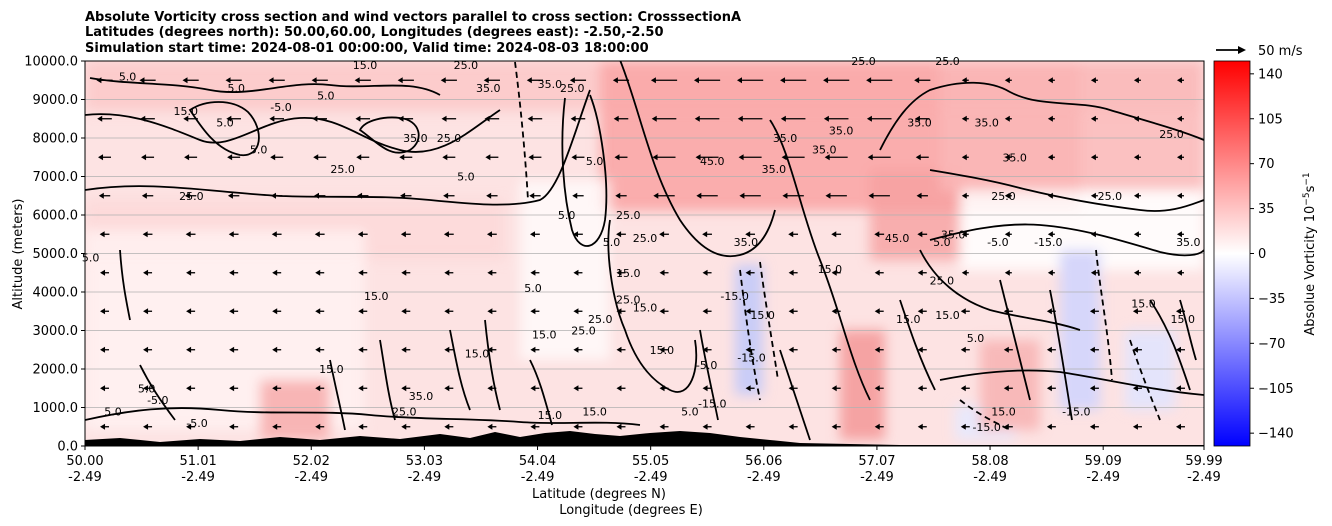 This screenshot has width=1332, height=526. What do you see at coordinates (1270, 119) in the screenshot?
I see `colorbar-tick-label: 105` at bounding box center [1270, 119].